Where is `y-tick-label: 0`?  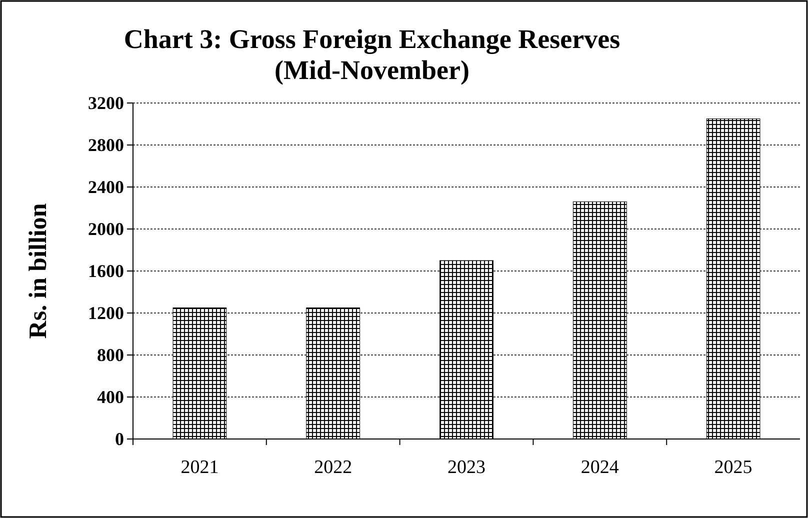
y-tick-label: 0 is located at coordinates (119, 438).